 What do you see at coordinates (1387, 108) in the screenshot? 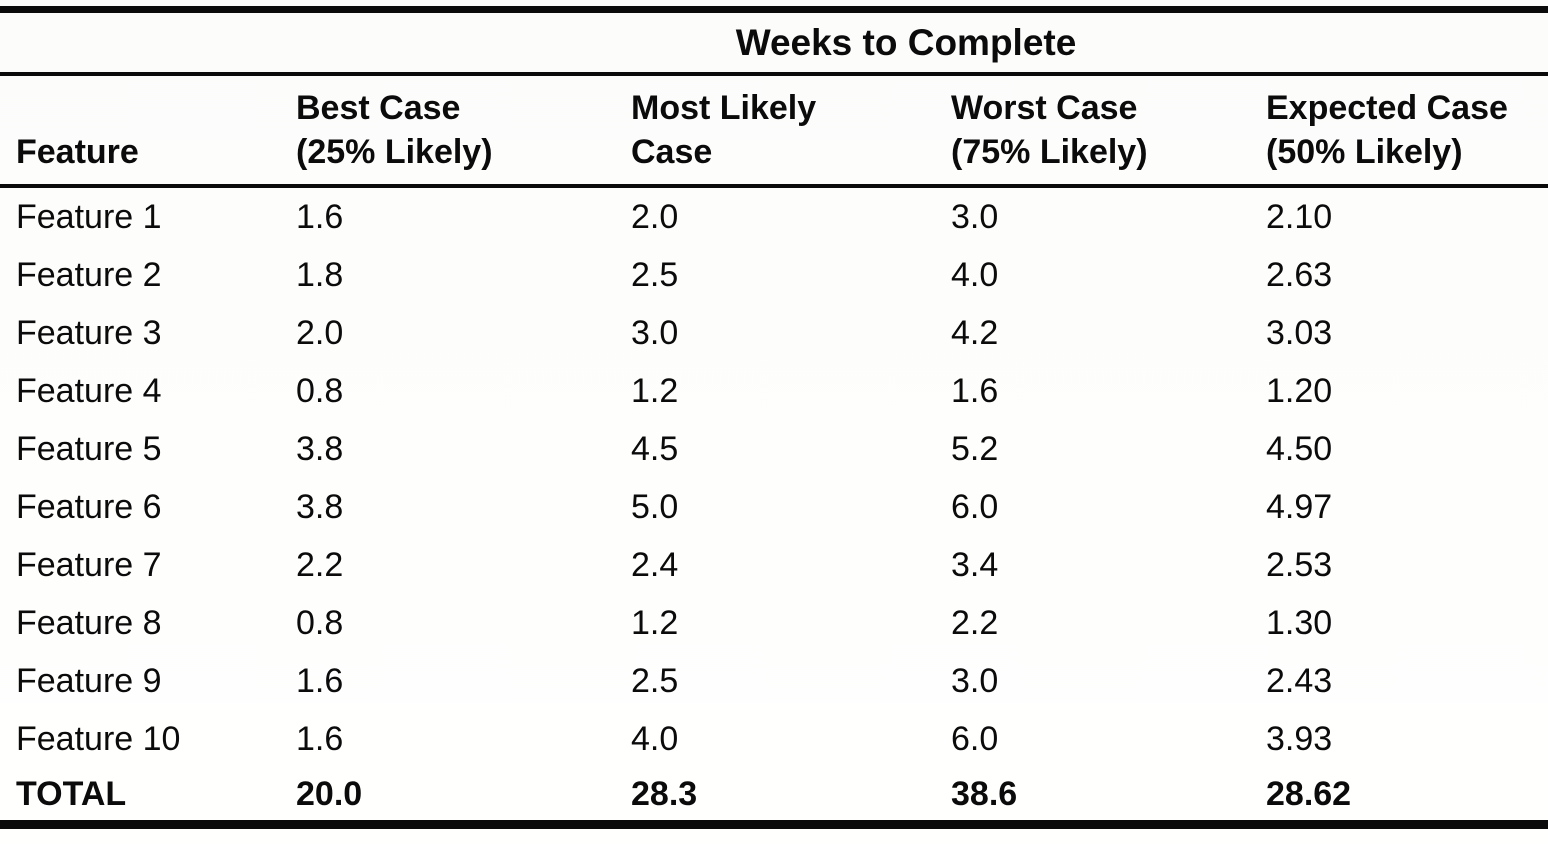
I see `header-line: Expected Case` at bounding box center [1387, 108].